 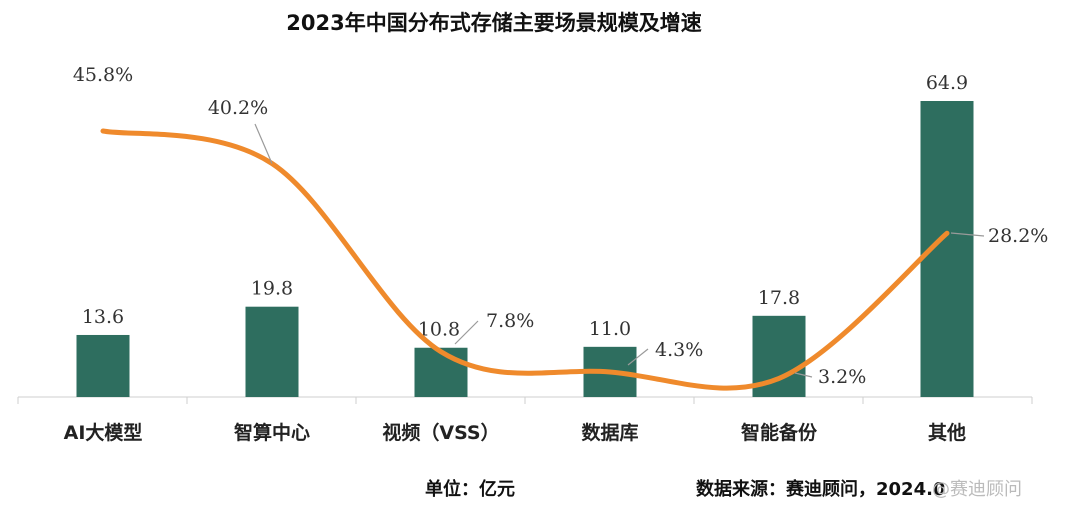 I want to click on growth-value-label: 40.2%, so click(x=238, y=108).